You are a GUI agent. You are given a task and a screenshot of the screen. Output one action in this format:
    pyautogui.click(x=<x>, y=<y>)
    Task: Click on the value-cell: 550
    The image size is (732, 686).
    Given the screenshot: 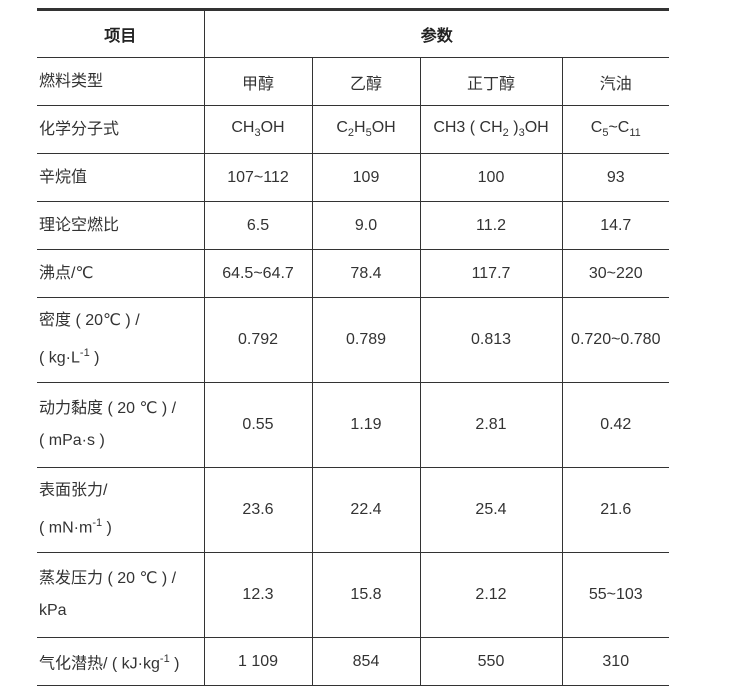 What is the action you would take?
    pyautogui.click(x=491, y=661)
    